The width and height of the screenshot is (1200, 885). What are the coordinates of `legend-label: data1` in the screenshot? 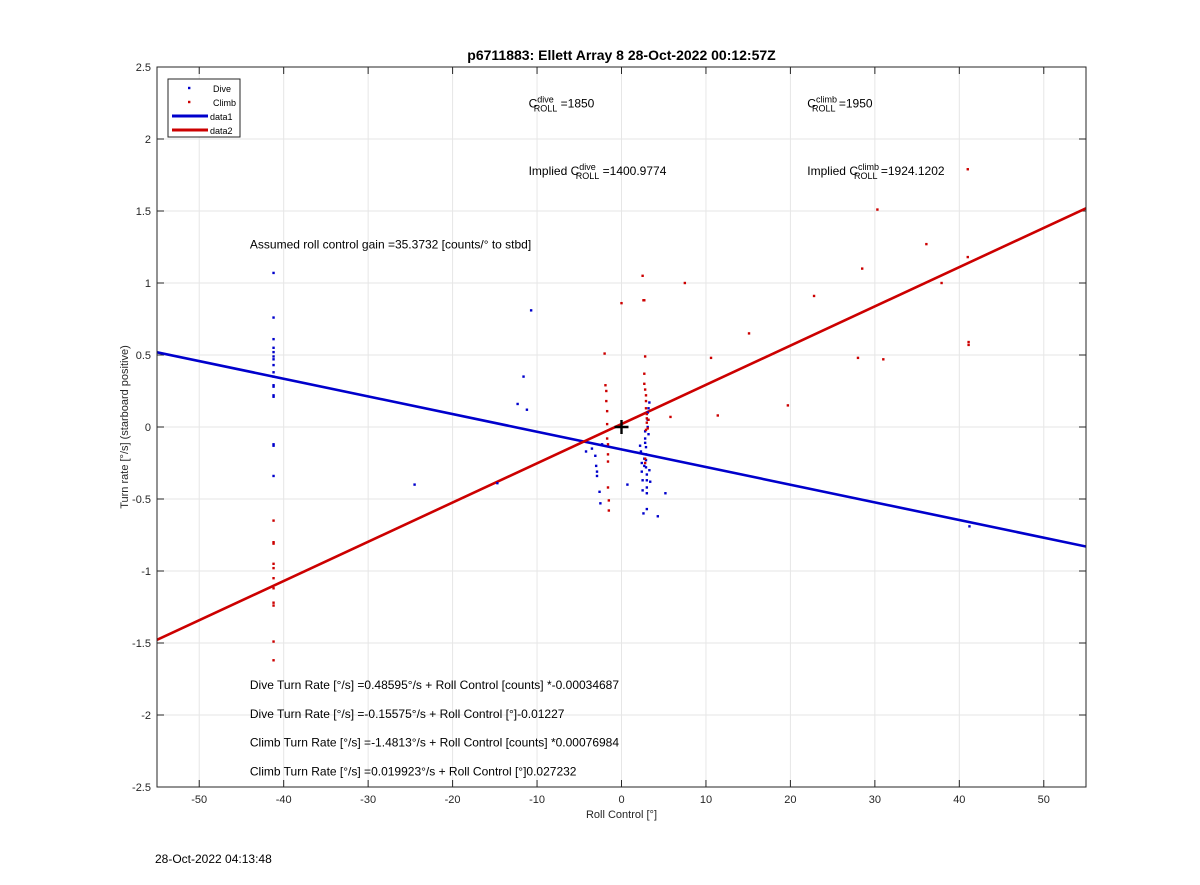 It's located at (221, 117).